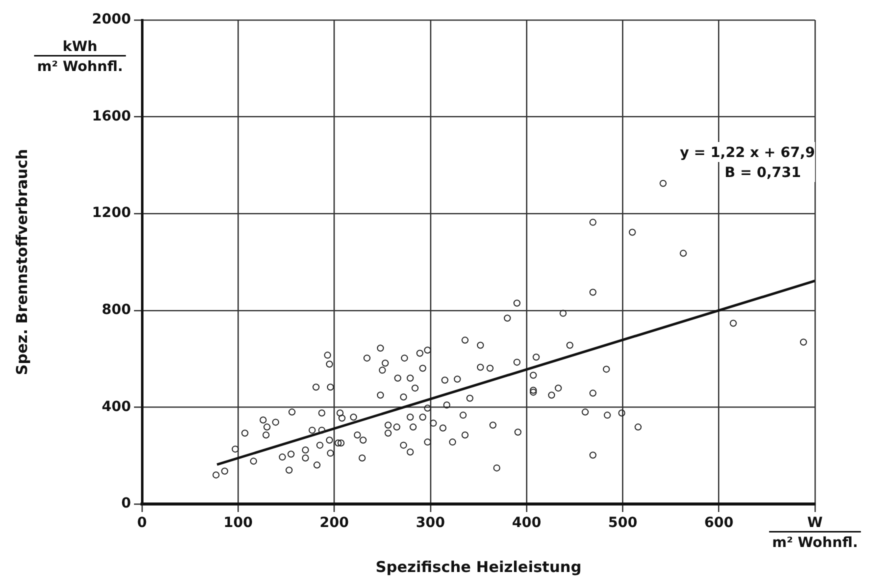  Describe the element at coordinates (747, 153) in the screenshot. I see `annotation: y = 1,22 x + 67,9` at that location.